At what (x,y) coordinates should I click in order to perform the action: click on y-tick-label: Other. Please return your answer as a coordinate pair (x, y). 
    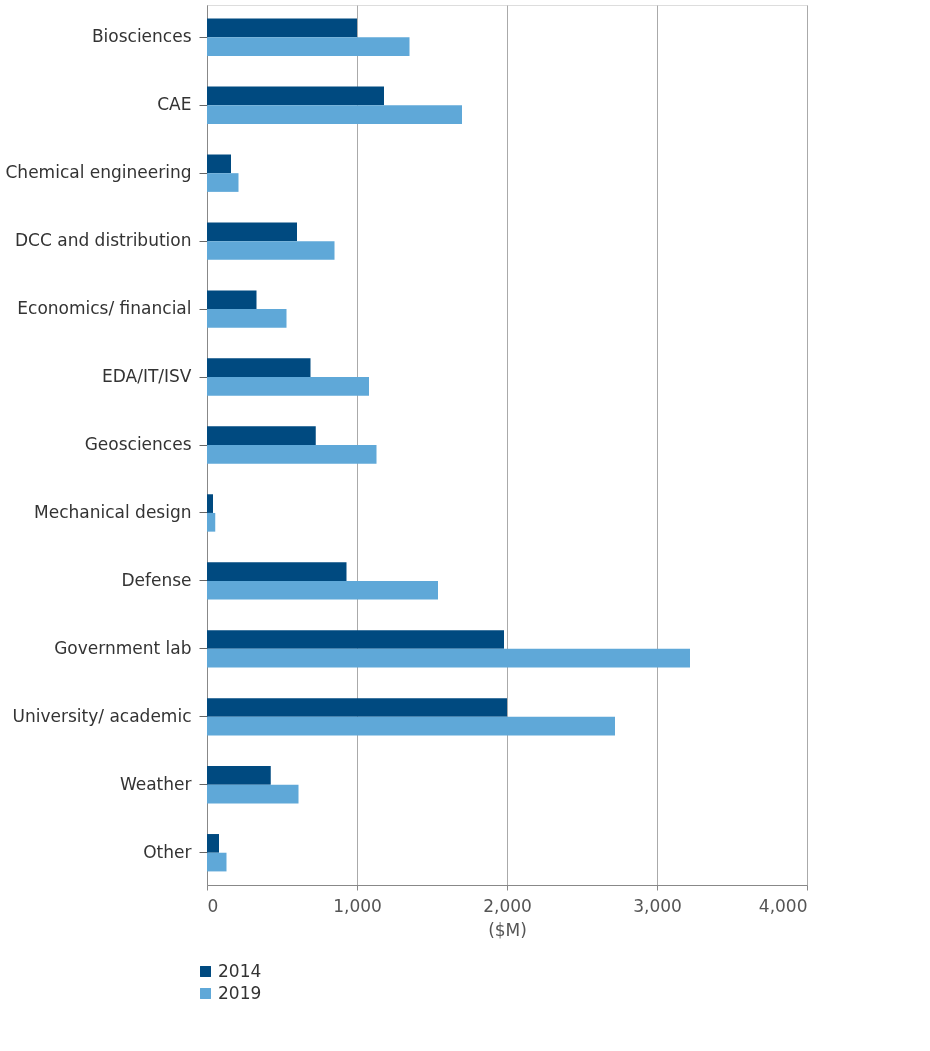
    Looking at the image, I should click on (167, 851).